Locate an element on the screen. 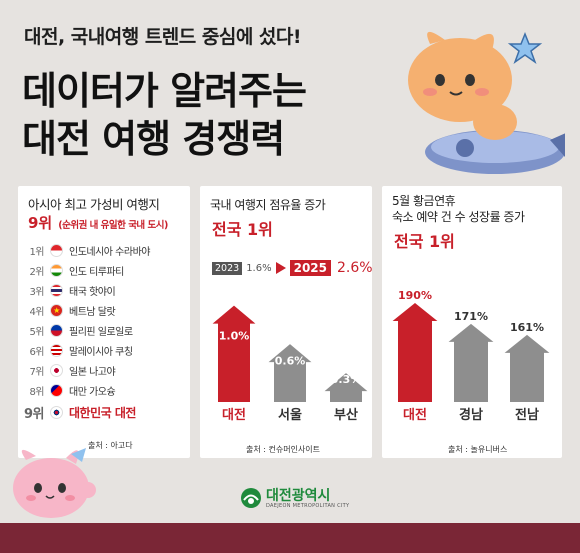 The image size is (580, 553). vietnam-flag-icon: ★ is located at coordinates (56, 310).